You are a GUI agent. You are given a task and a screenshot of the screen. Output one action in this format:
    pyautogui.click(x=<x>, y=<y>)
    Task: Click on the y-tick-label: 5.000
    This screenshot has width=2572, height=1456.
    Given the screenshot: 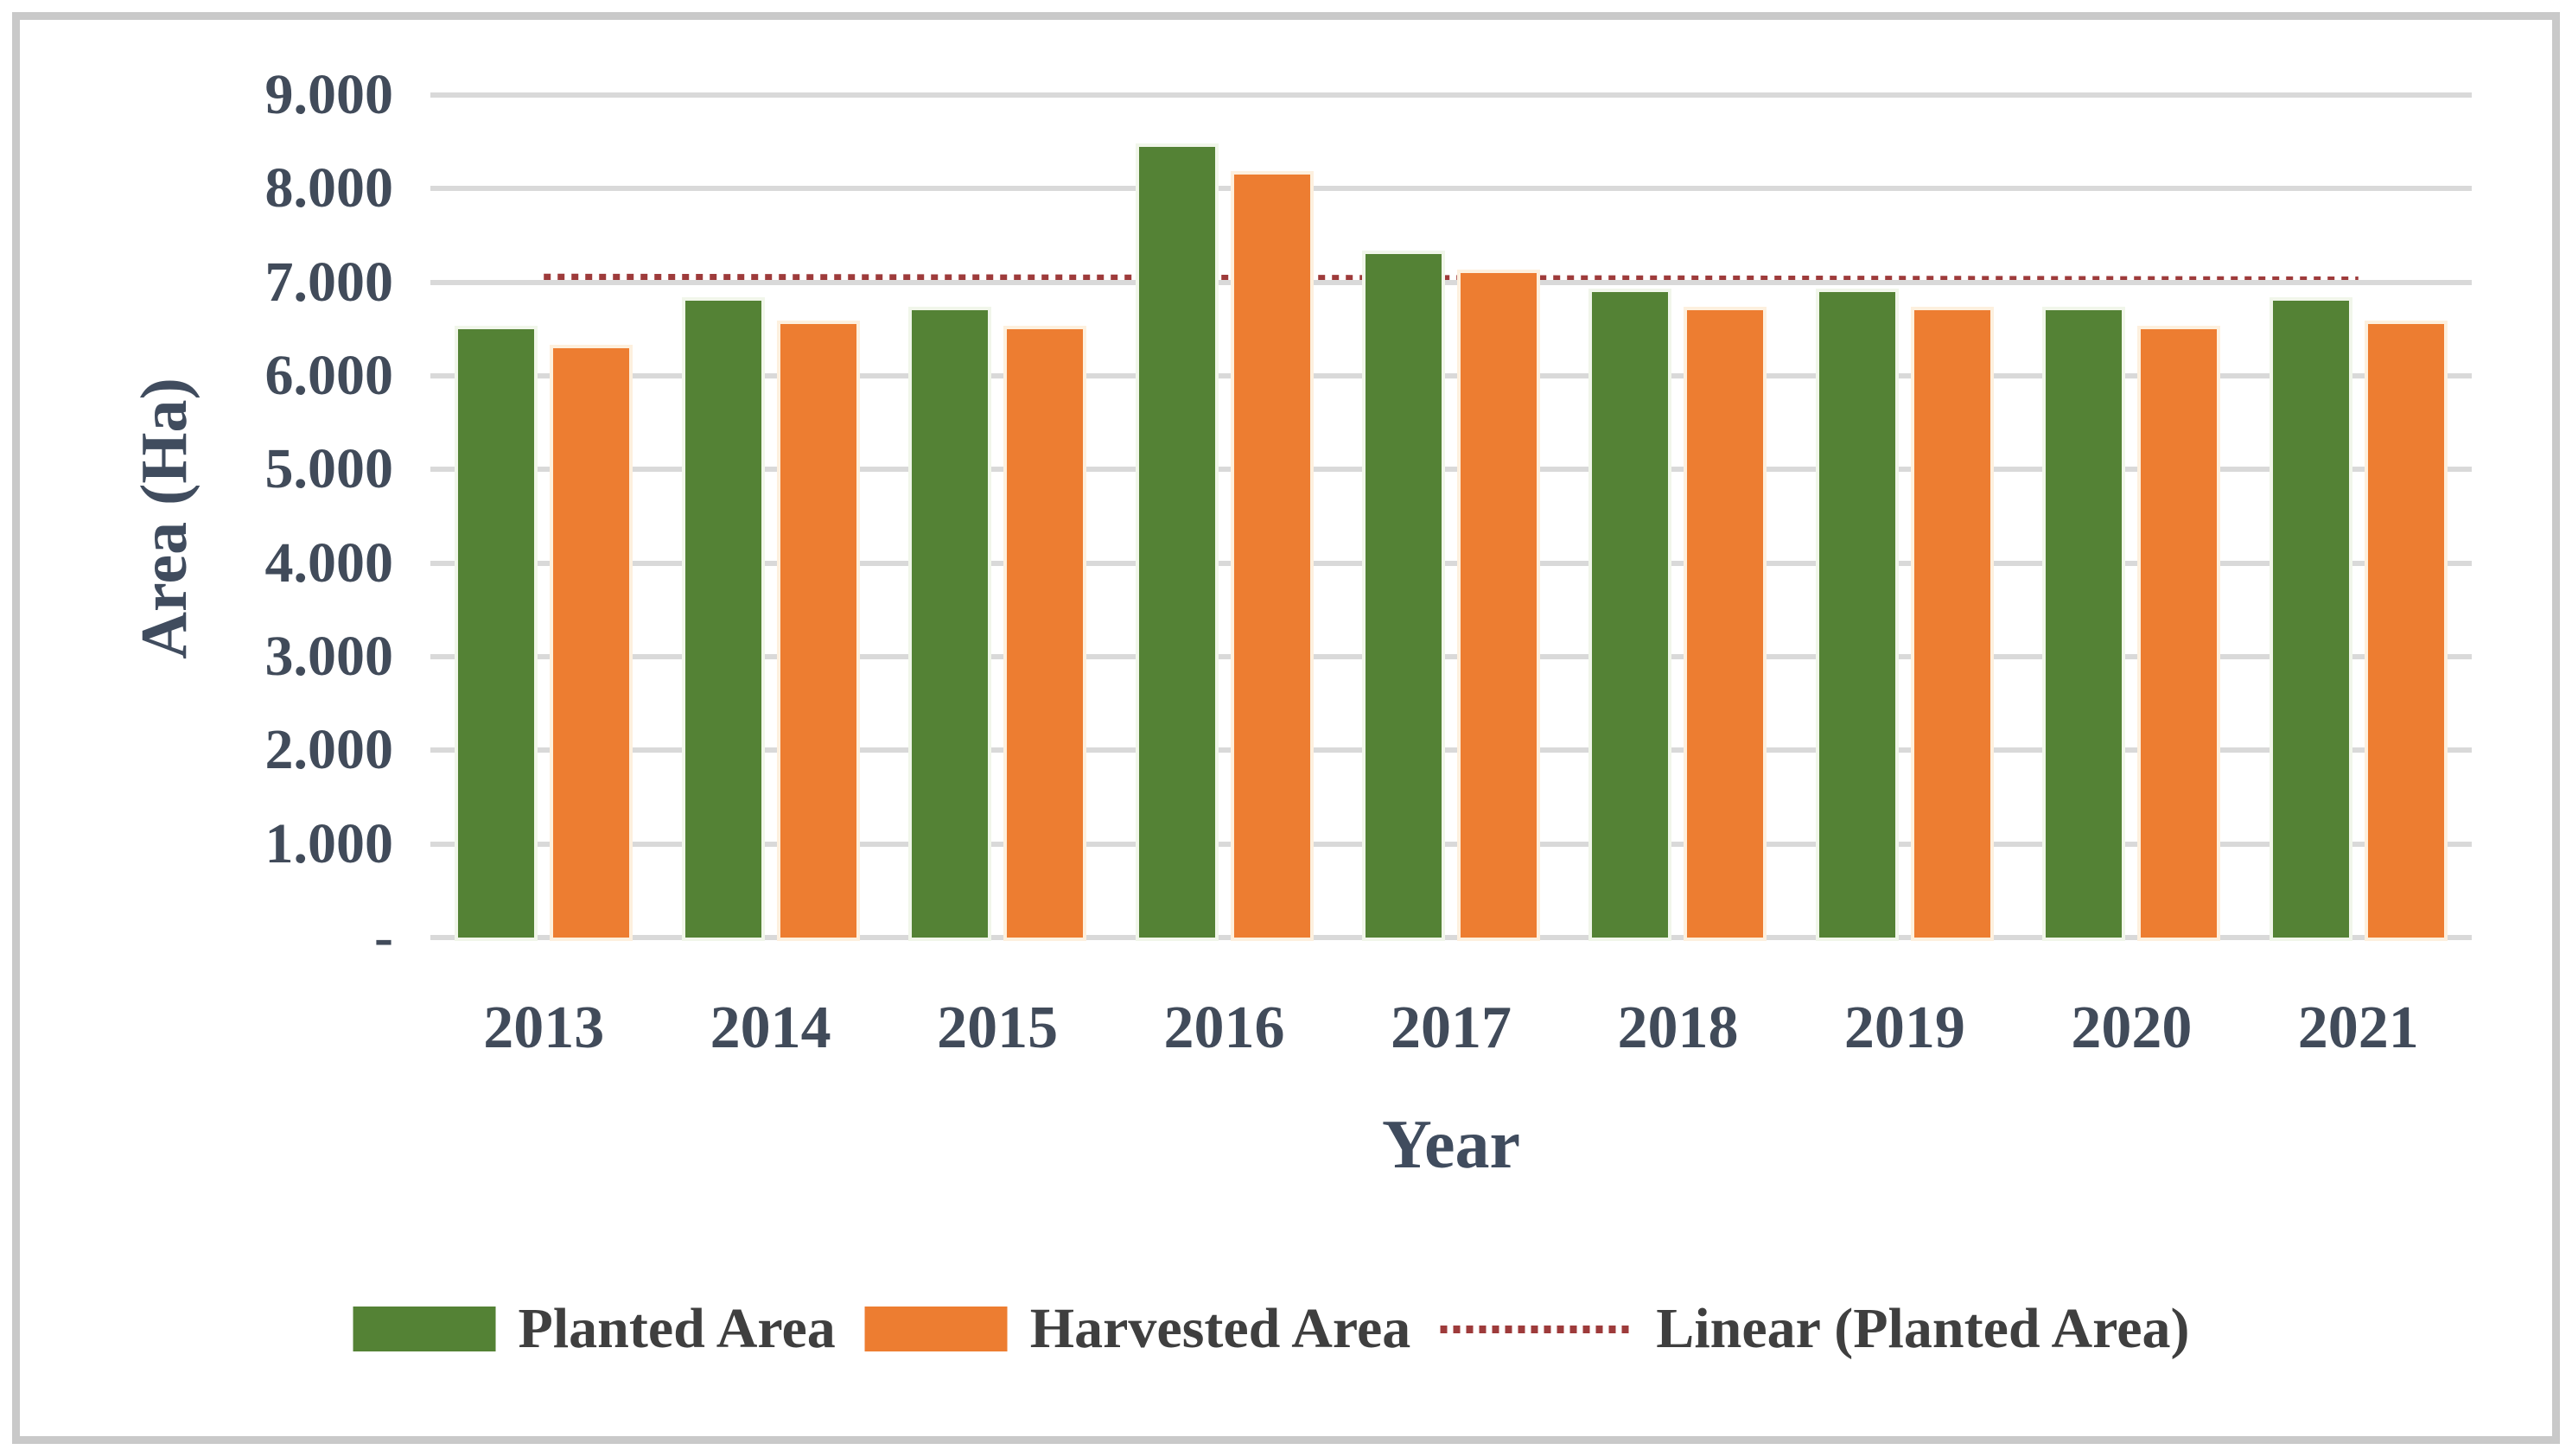 What is the action you would take?
    pyautogui.click(x=329, y=469)
    